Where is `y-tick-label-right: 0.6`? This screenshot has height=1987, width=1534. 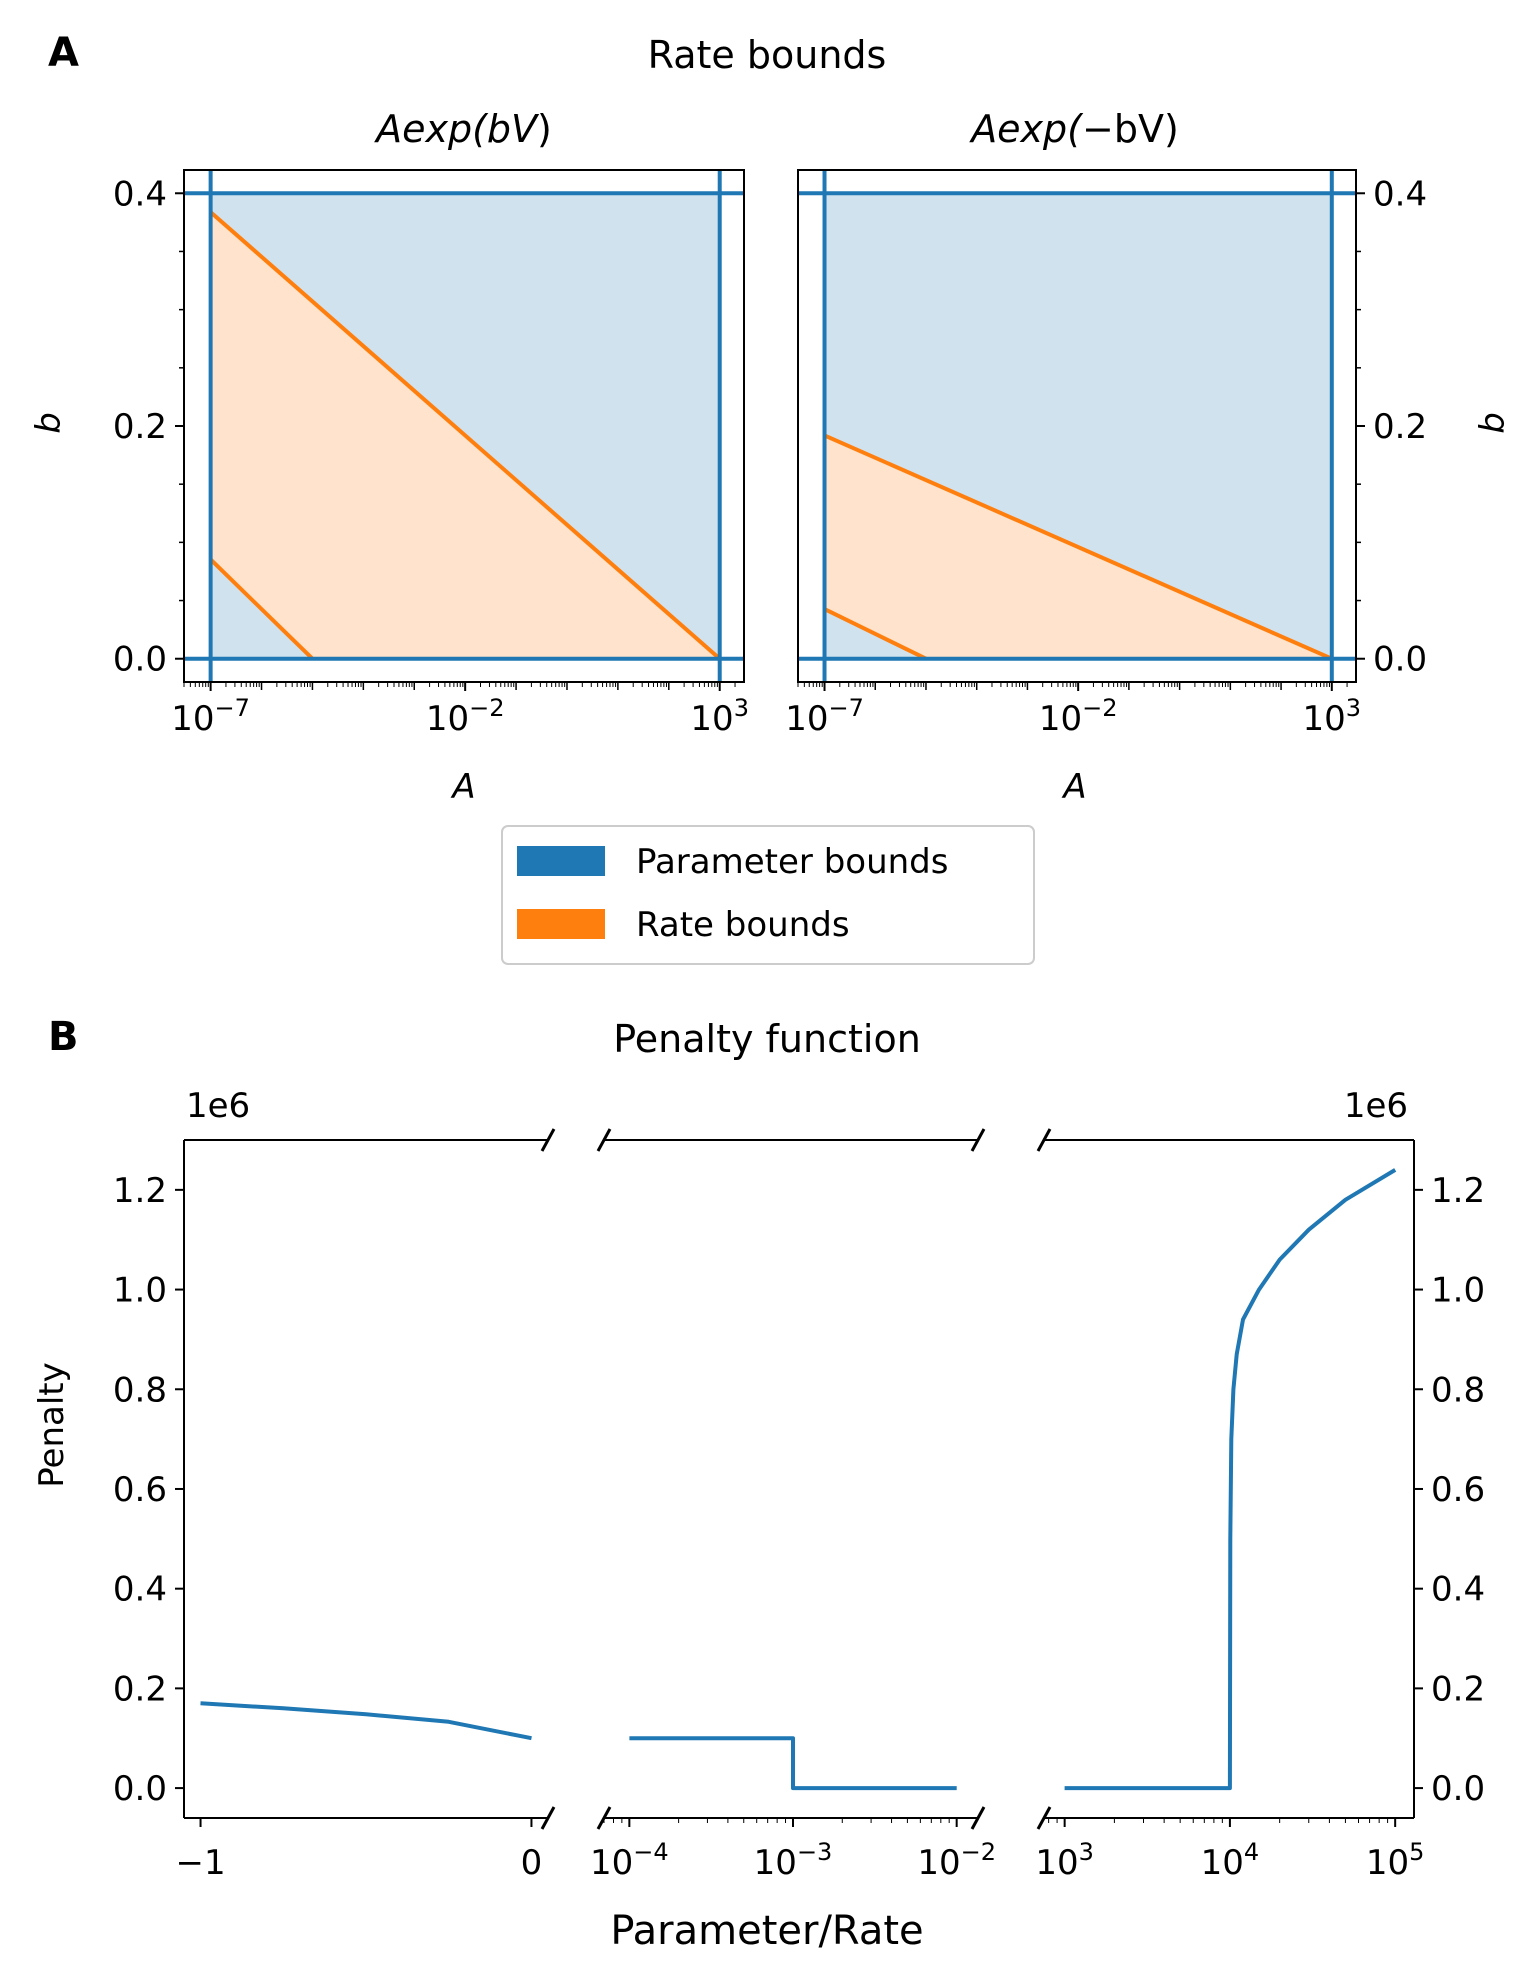
y-tick-label-right: 0.6 is located at coordinates (1458, 1490).